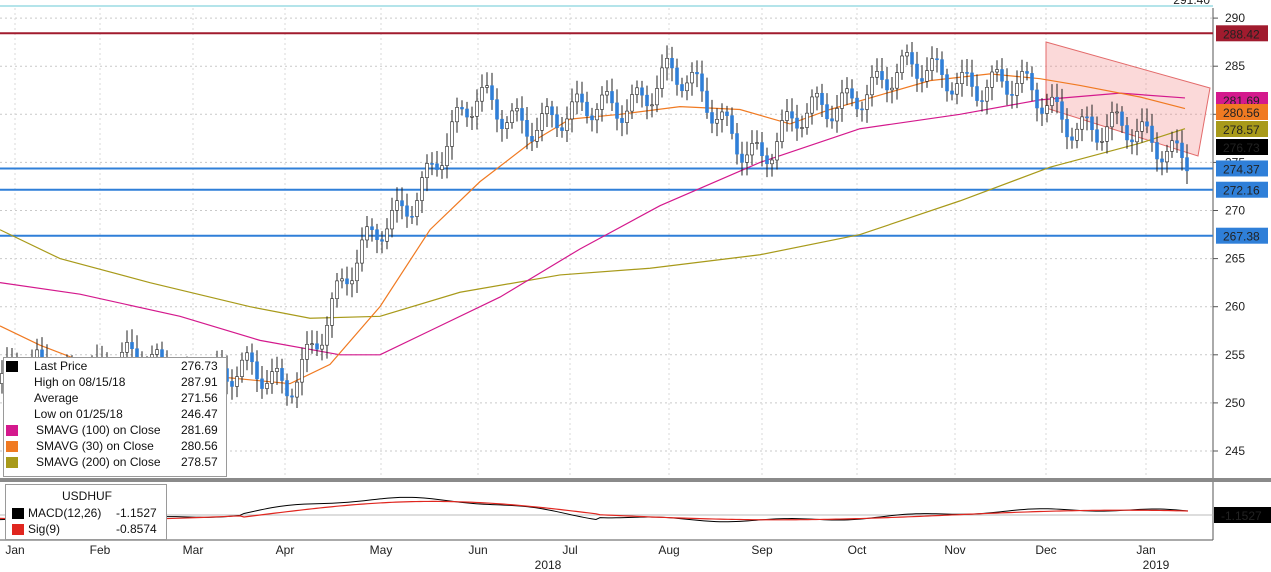  What do you see at coordinates (381, 550) in the screenshot?
I see `x-month-label: May` at bounding box center [381, 550].